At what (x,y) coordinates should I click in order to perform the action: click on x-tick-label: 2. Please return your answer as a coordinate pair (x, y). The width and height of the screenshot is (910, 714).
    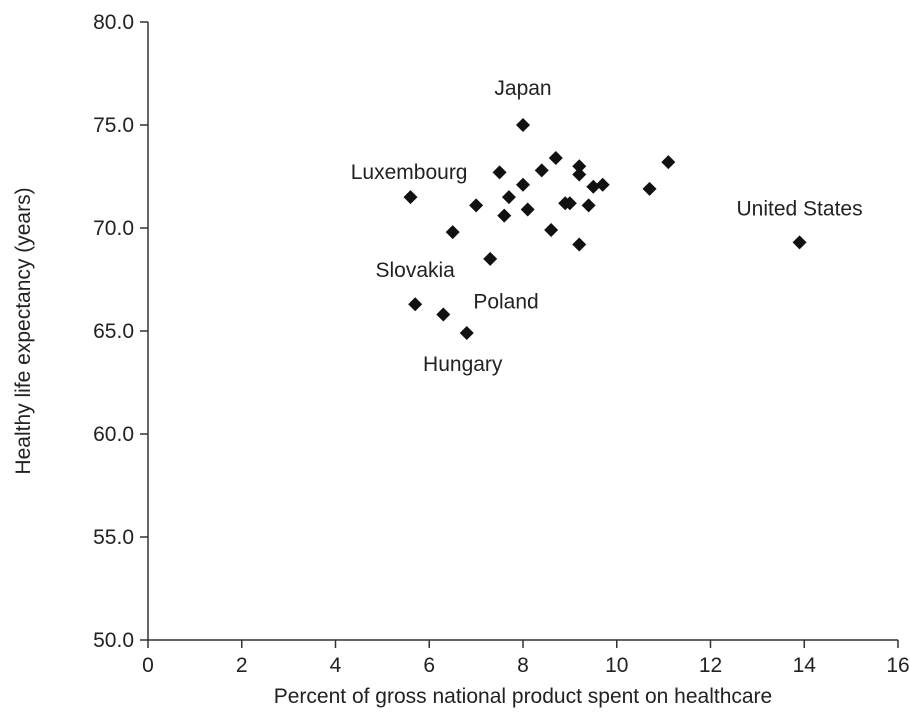
    Looking at the image, I should click on (242, 665).